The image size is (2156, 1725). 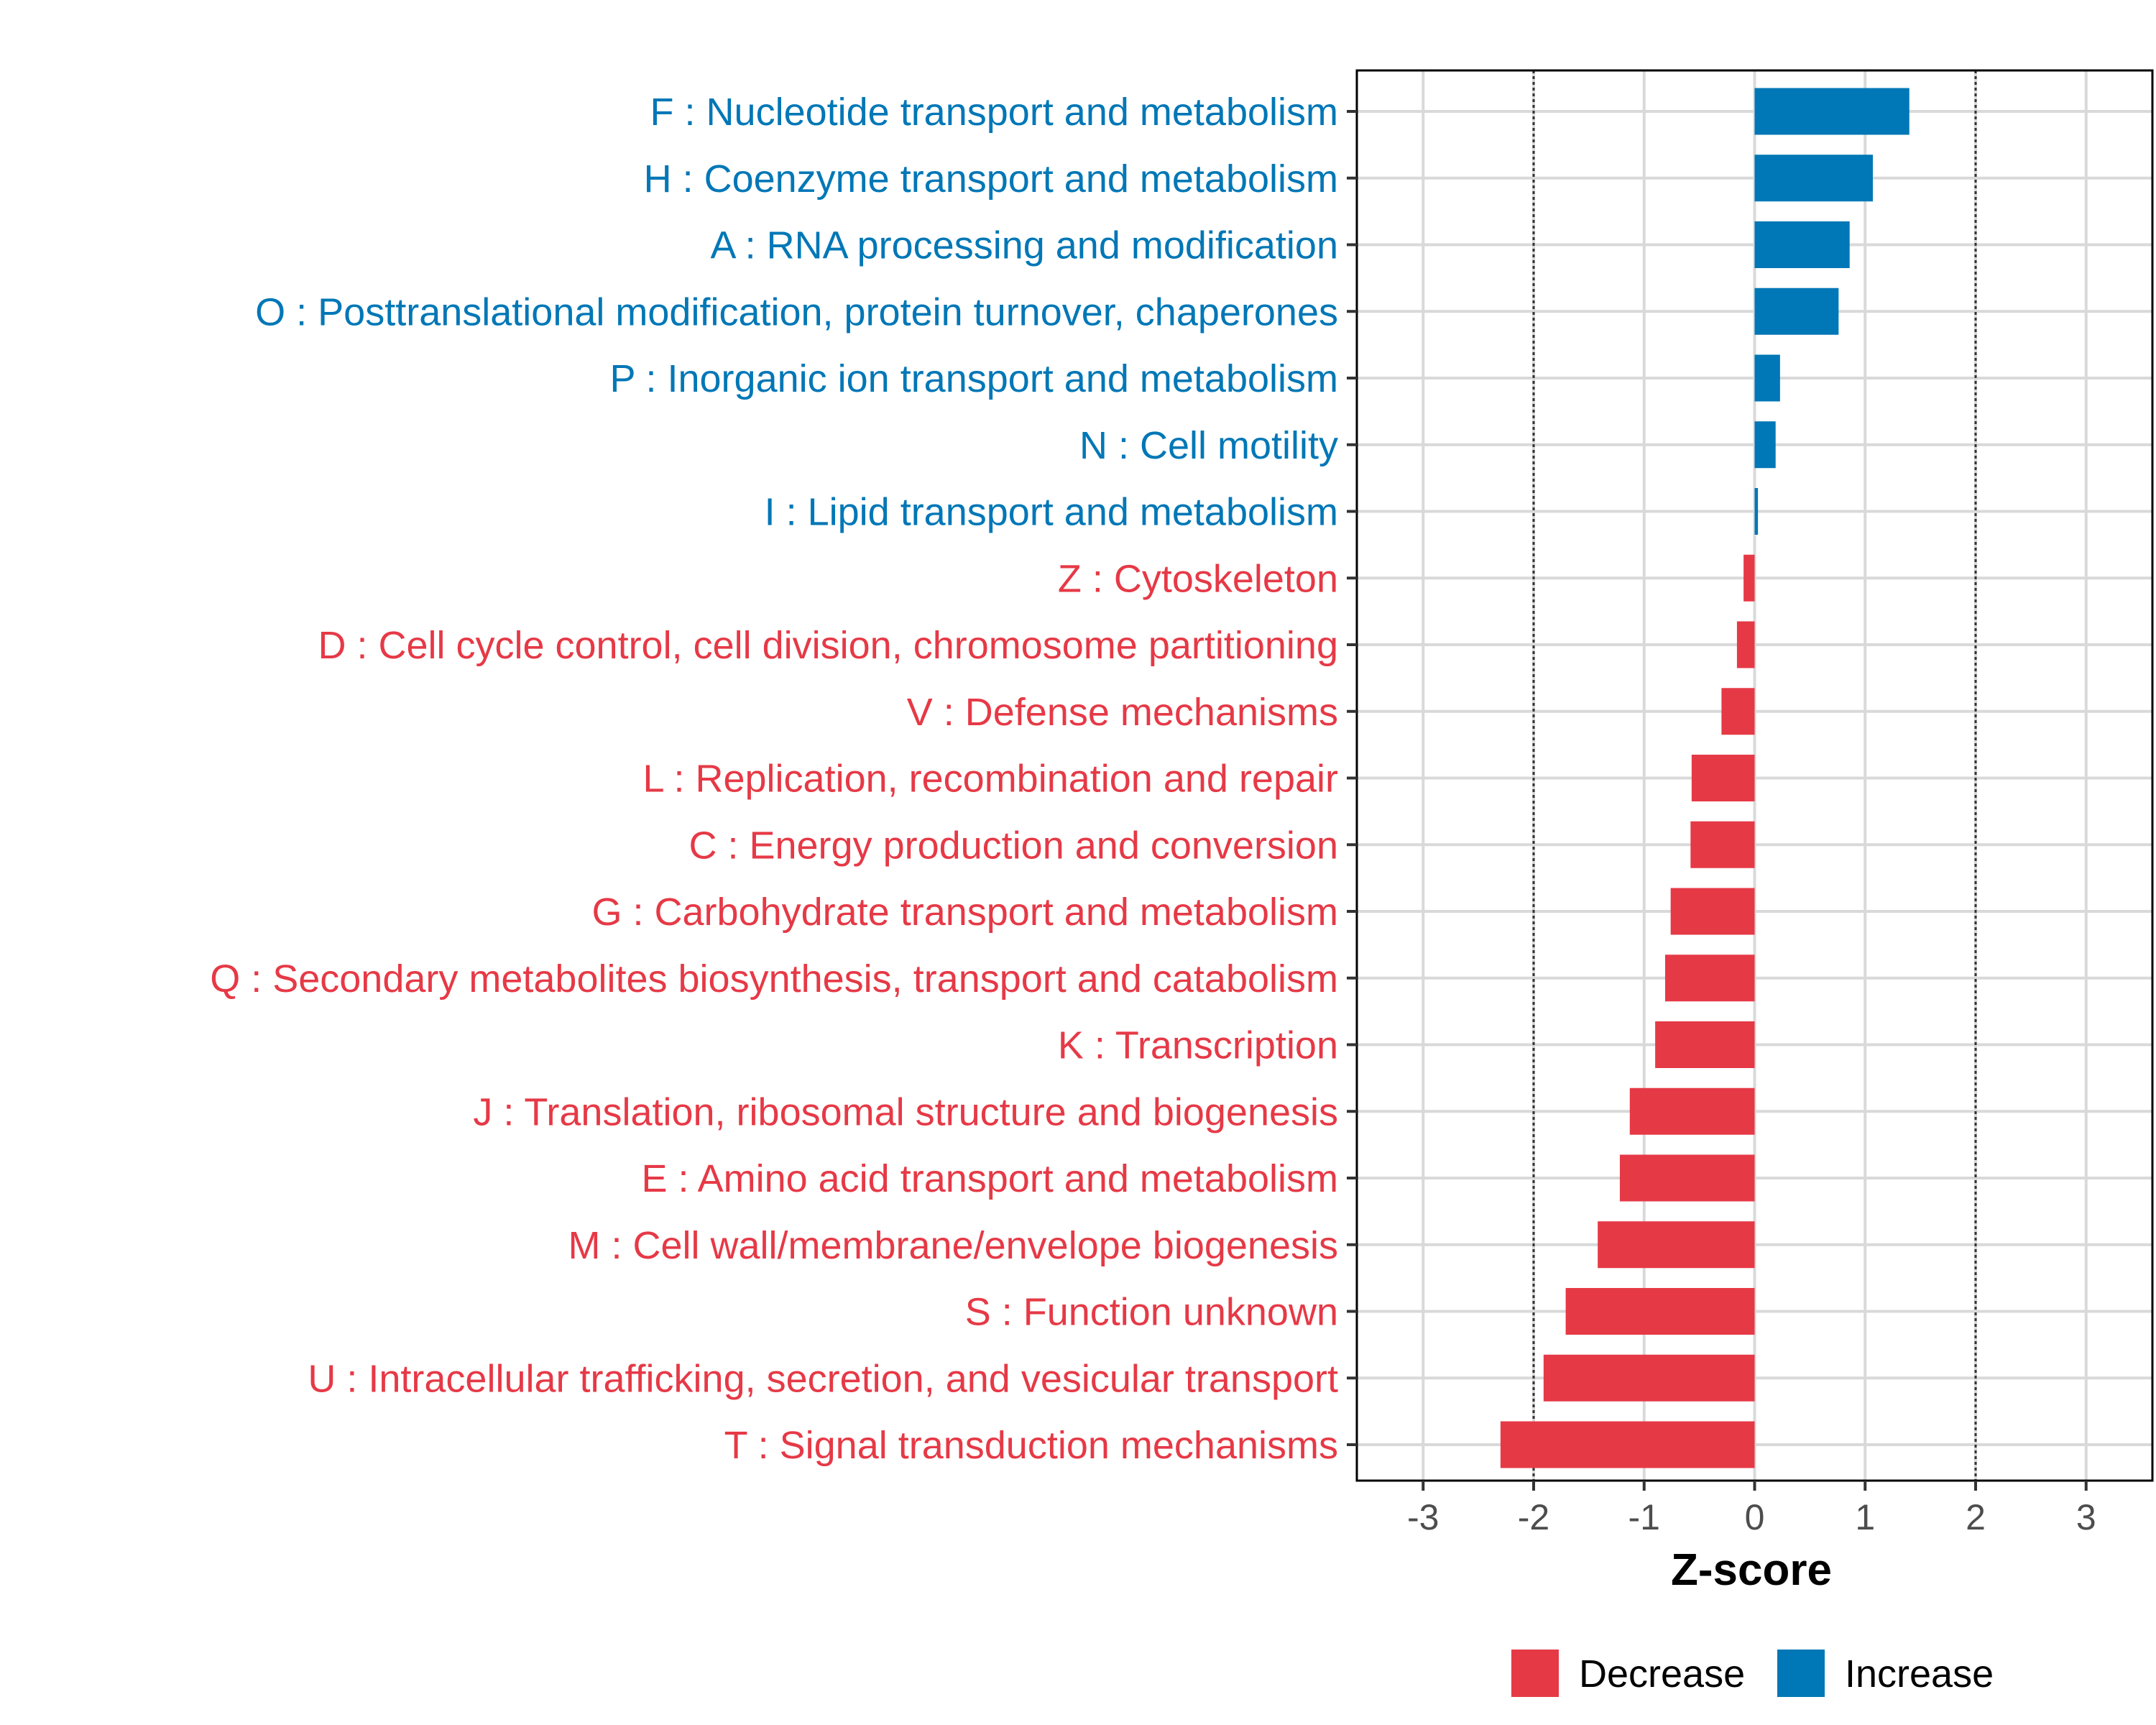 What do you see at coordinates (1352, 778) in the screenshot?
I see `y-axis-ticks` at bounding box center [1352, 778].